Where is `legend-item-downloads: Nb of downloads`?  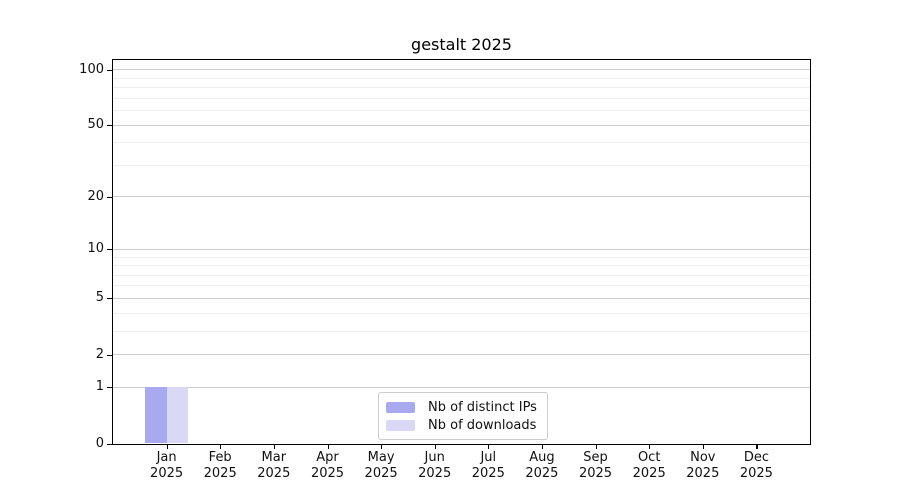 legend-item-downloads: Nb of downloads is located at coordinates (461, 425).